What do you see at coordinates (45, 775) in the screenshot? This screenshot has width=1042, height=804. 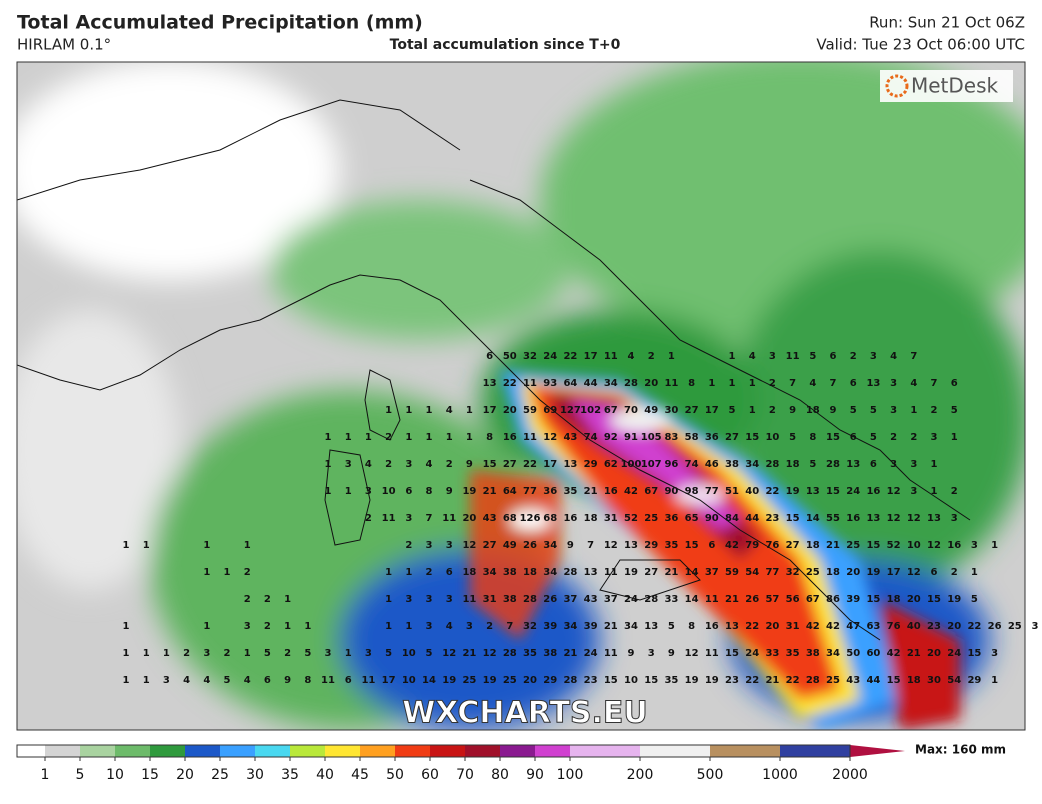 I see `colorbar-label: 1` at bounding box center [45, 775].